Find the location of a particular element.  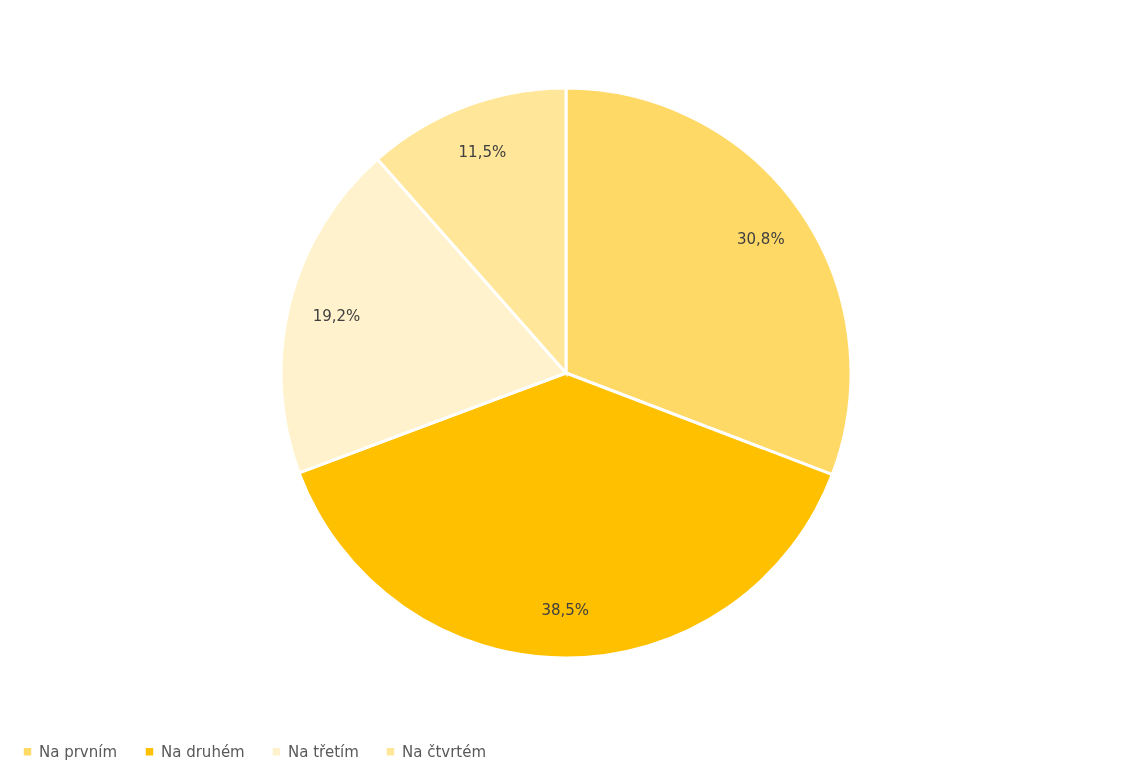

legend-label: Na prvním is located at coordinates (78, 751).